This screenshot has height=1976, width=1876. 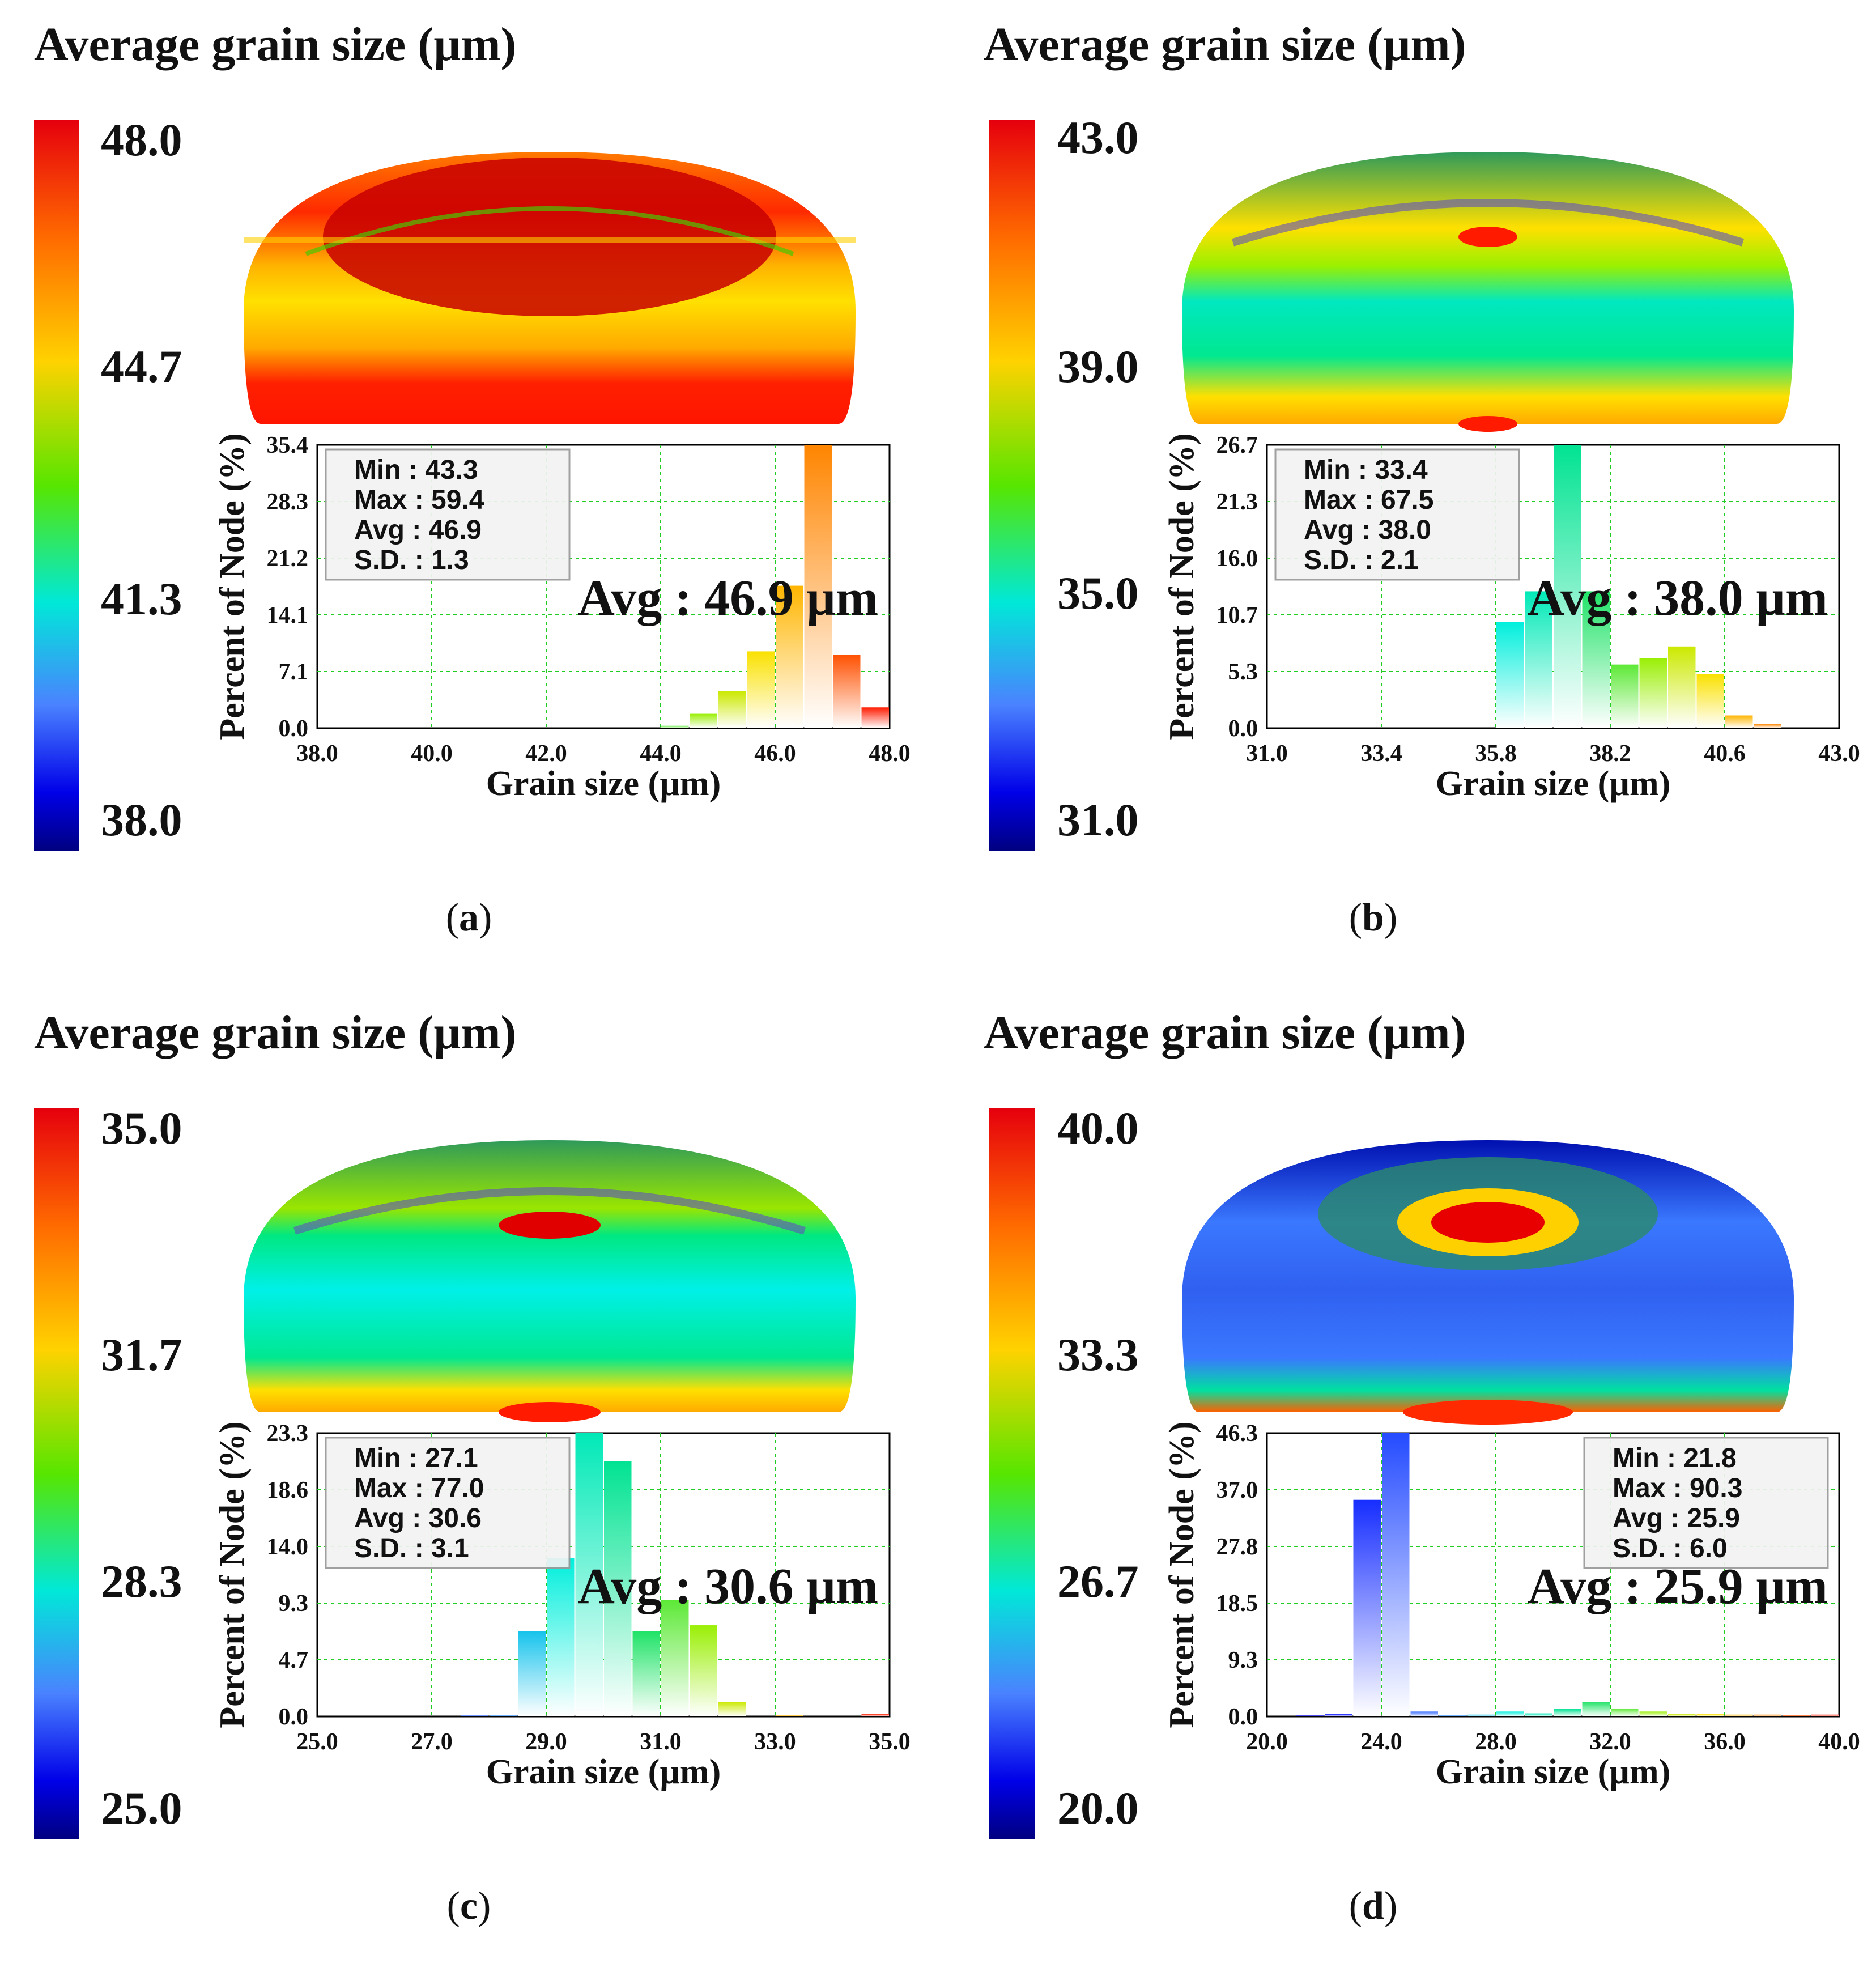 I want to click on x-tick-label: 33.0, so click(x=775, y=1742).